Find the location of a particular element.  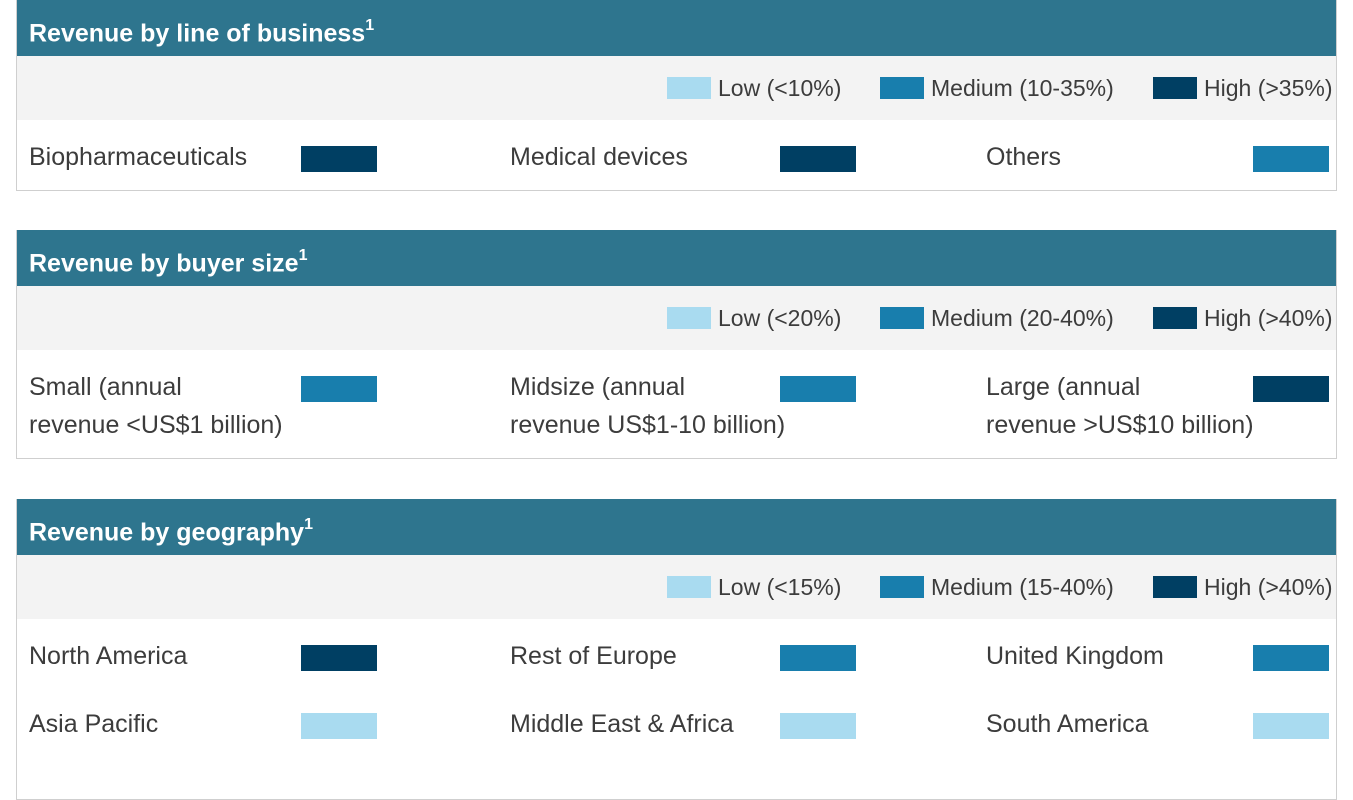

legend-label-medium: Medium (10-35%) is located at coordinates (1022, 87).